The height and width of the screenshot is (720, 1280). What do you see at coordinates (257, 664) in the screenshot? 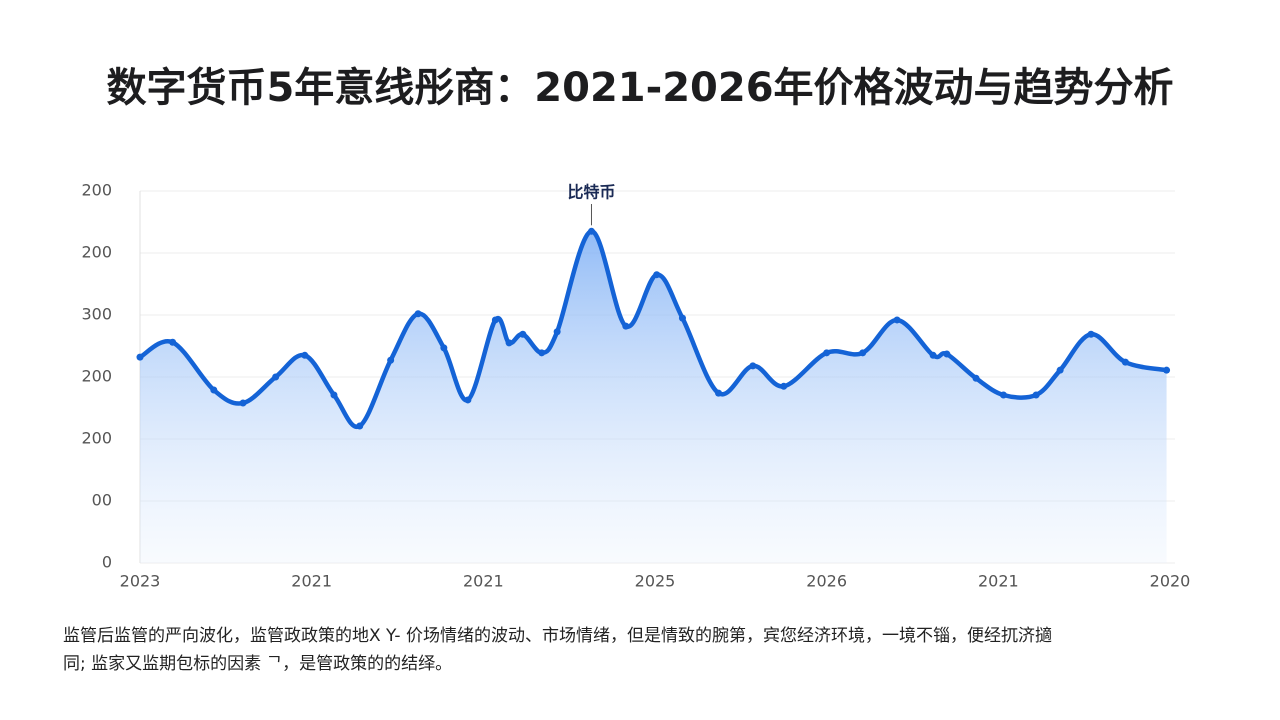
I see `body-line: 同; 监家又监期包标的因素 ᄀ，是管政策的的结绎。` at bounding box center [257, 664].